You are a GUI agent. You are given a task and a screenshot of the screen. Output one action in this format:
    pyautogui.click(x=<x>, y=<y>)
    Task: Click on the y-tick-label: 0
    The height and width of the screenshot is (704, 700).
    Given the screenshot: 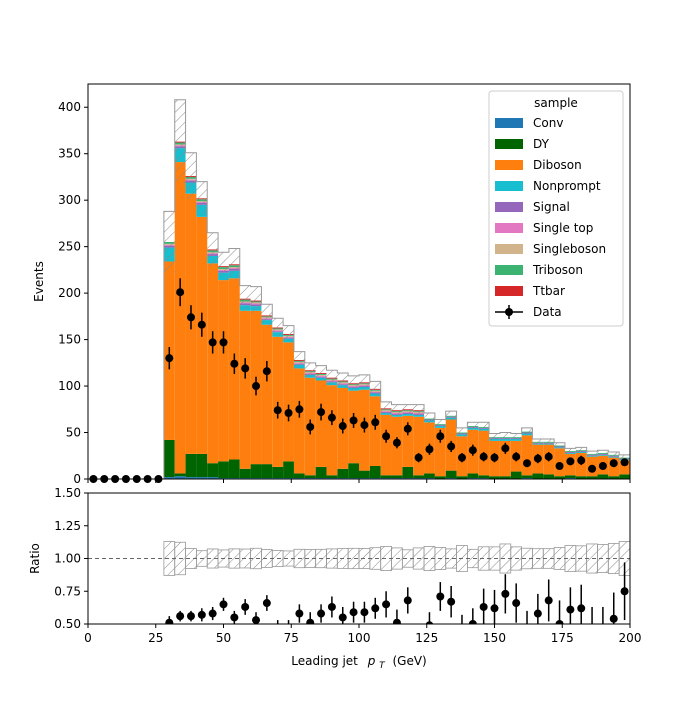 What is the action you would take?
    pyautogui.click(x=77, y=479)
    